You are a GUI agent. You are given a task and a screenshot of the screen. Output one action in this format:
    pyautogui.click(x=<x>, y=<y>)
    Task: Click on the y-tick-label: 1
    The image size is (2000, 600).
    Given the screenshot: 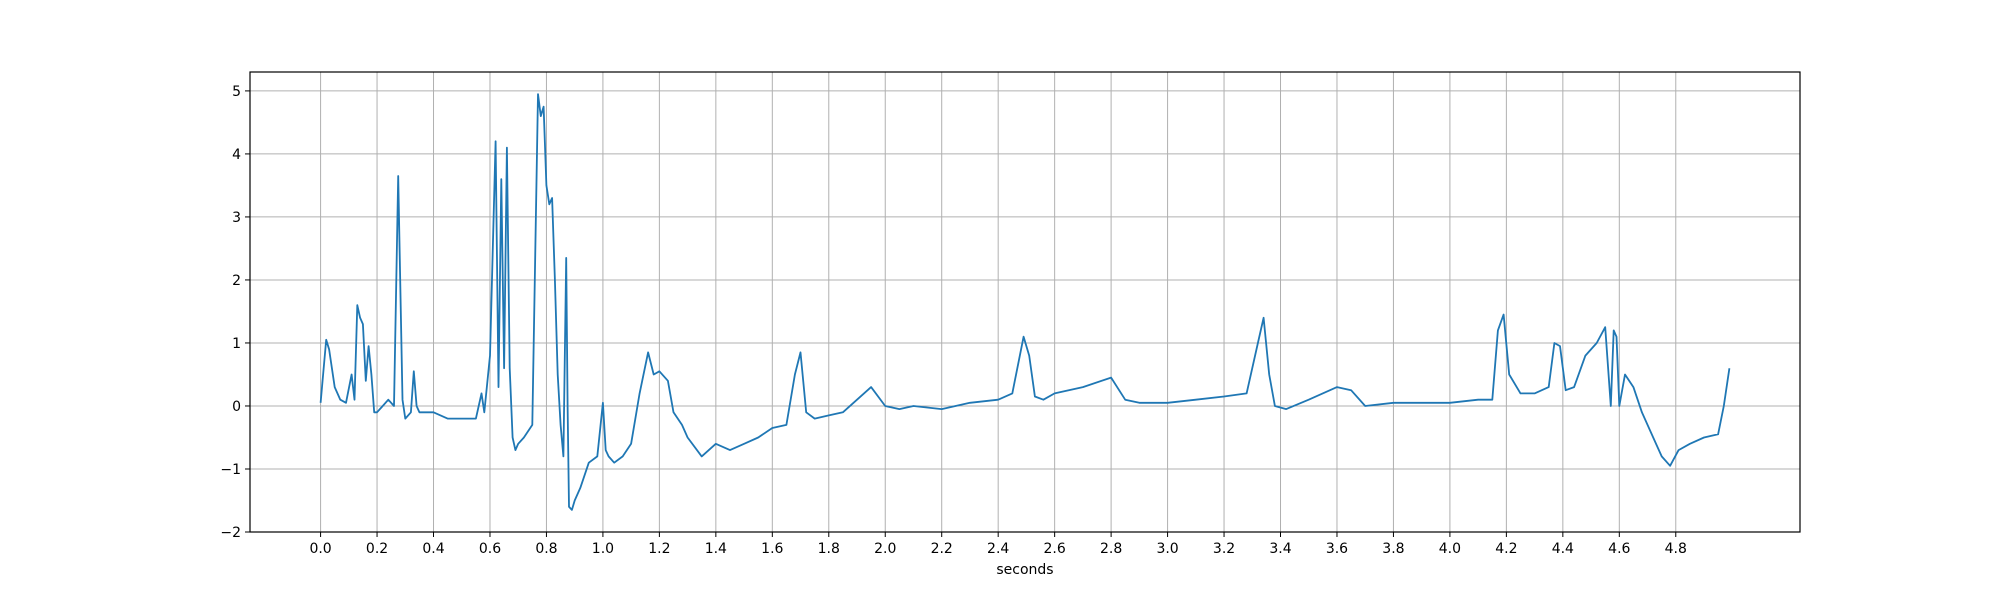 What is the action you would take?
    pyautogui.click(x=236, y=344)
    